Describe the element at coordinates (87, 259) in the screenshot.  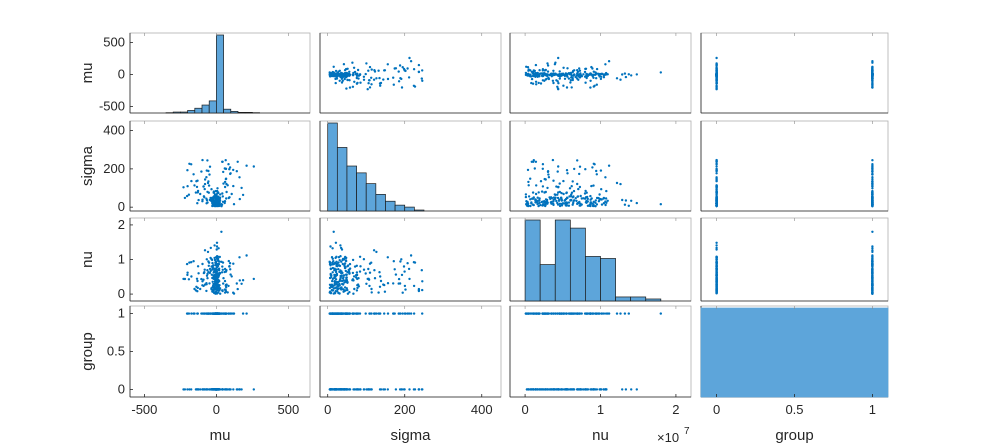
I see `y-axis-label-nu: nu` at that location.